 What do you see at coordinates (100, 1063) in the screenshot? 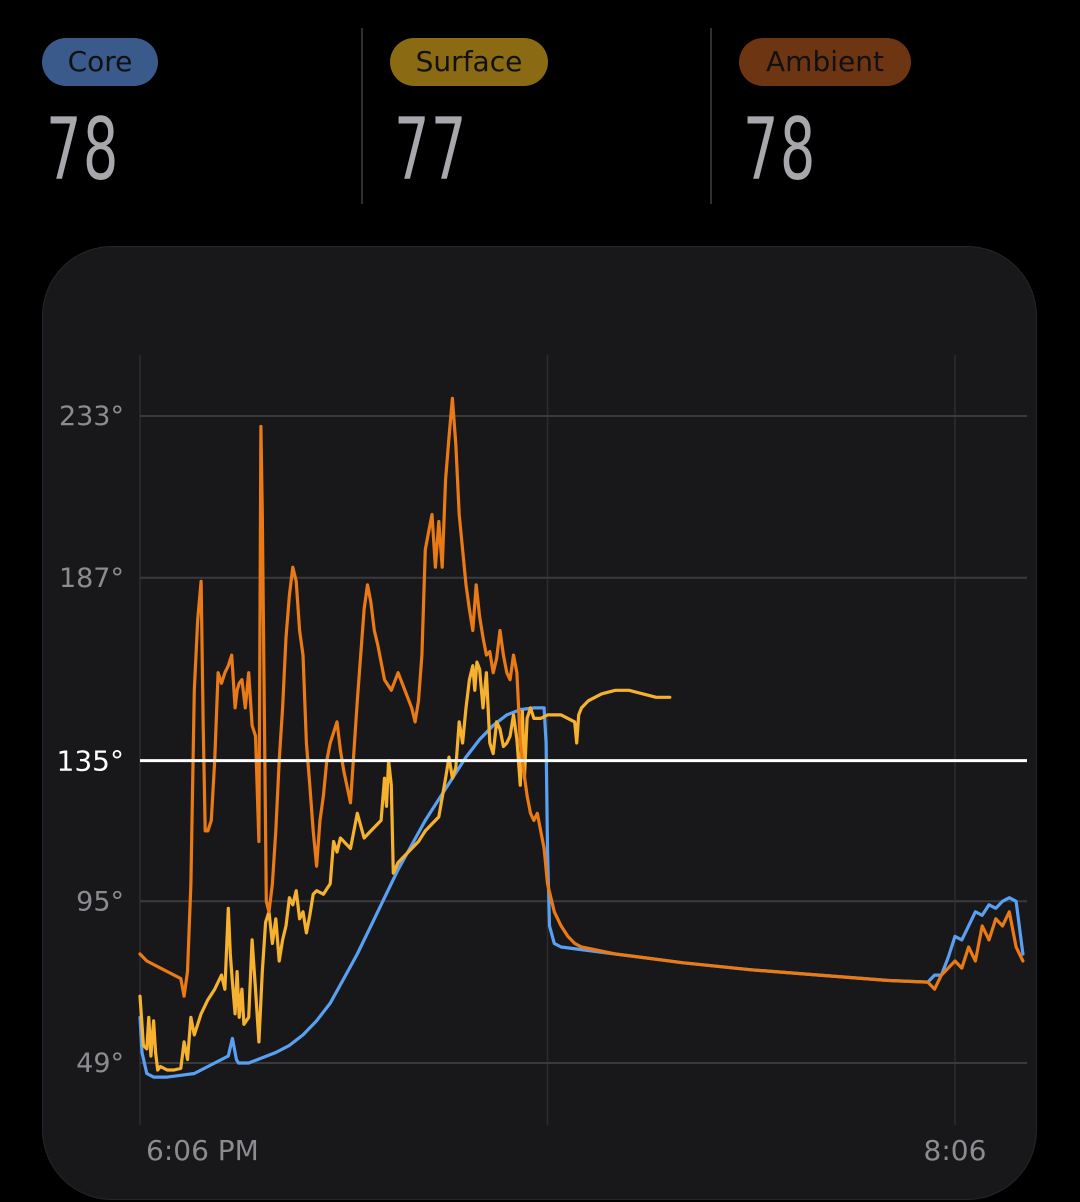
I see `y-tick-label: 49°` at bounding box center [100, 1063].